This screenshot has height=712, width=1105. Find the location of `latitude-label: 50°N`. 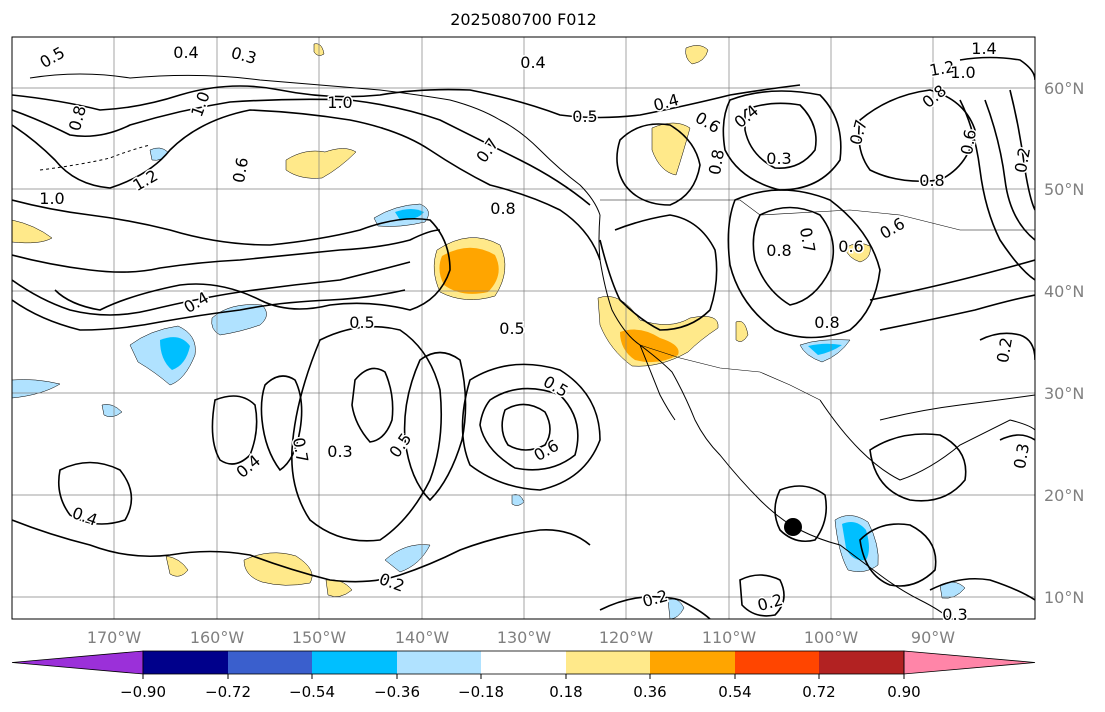

latitude-label: 50°N is located at coordinates (1064, 189).